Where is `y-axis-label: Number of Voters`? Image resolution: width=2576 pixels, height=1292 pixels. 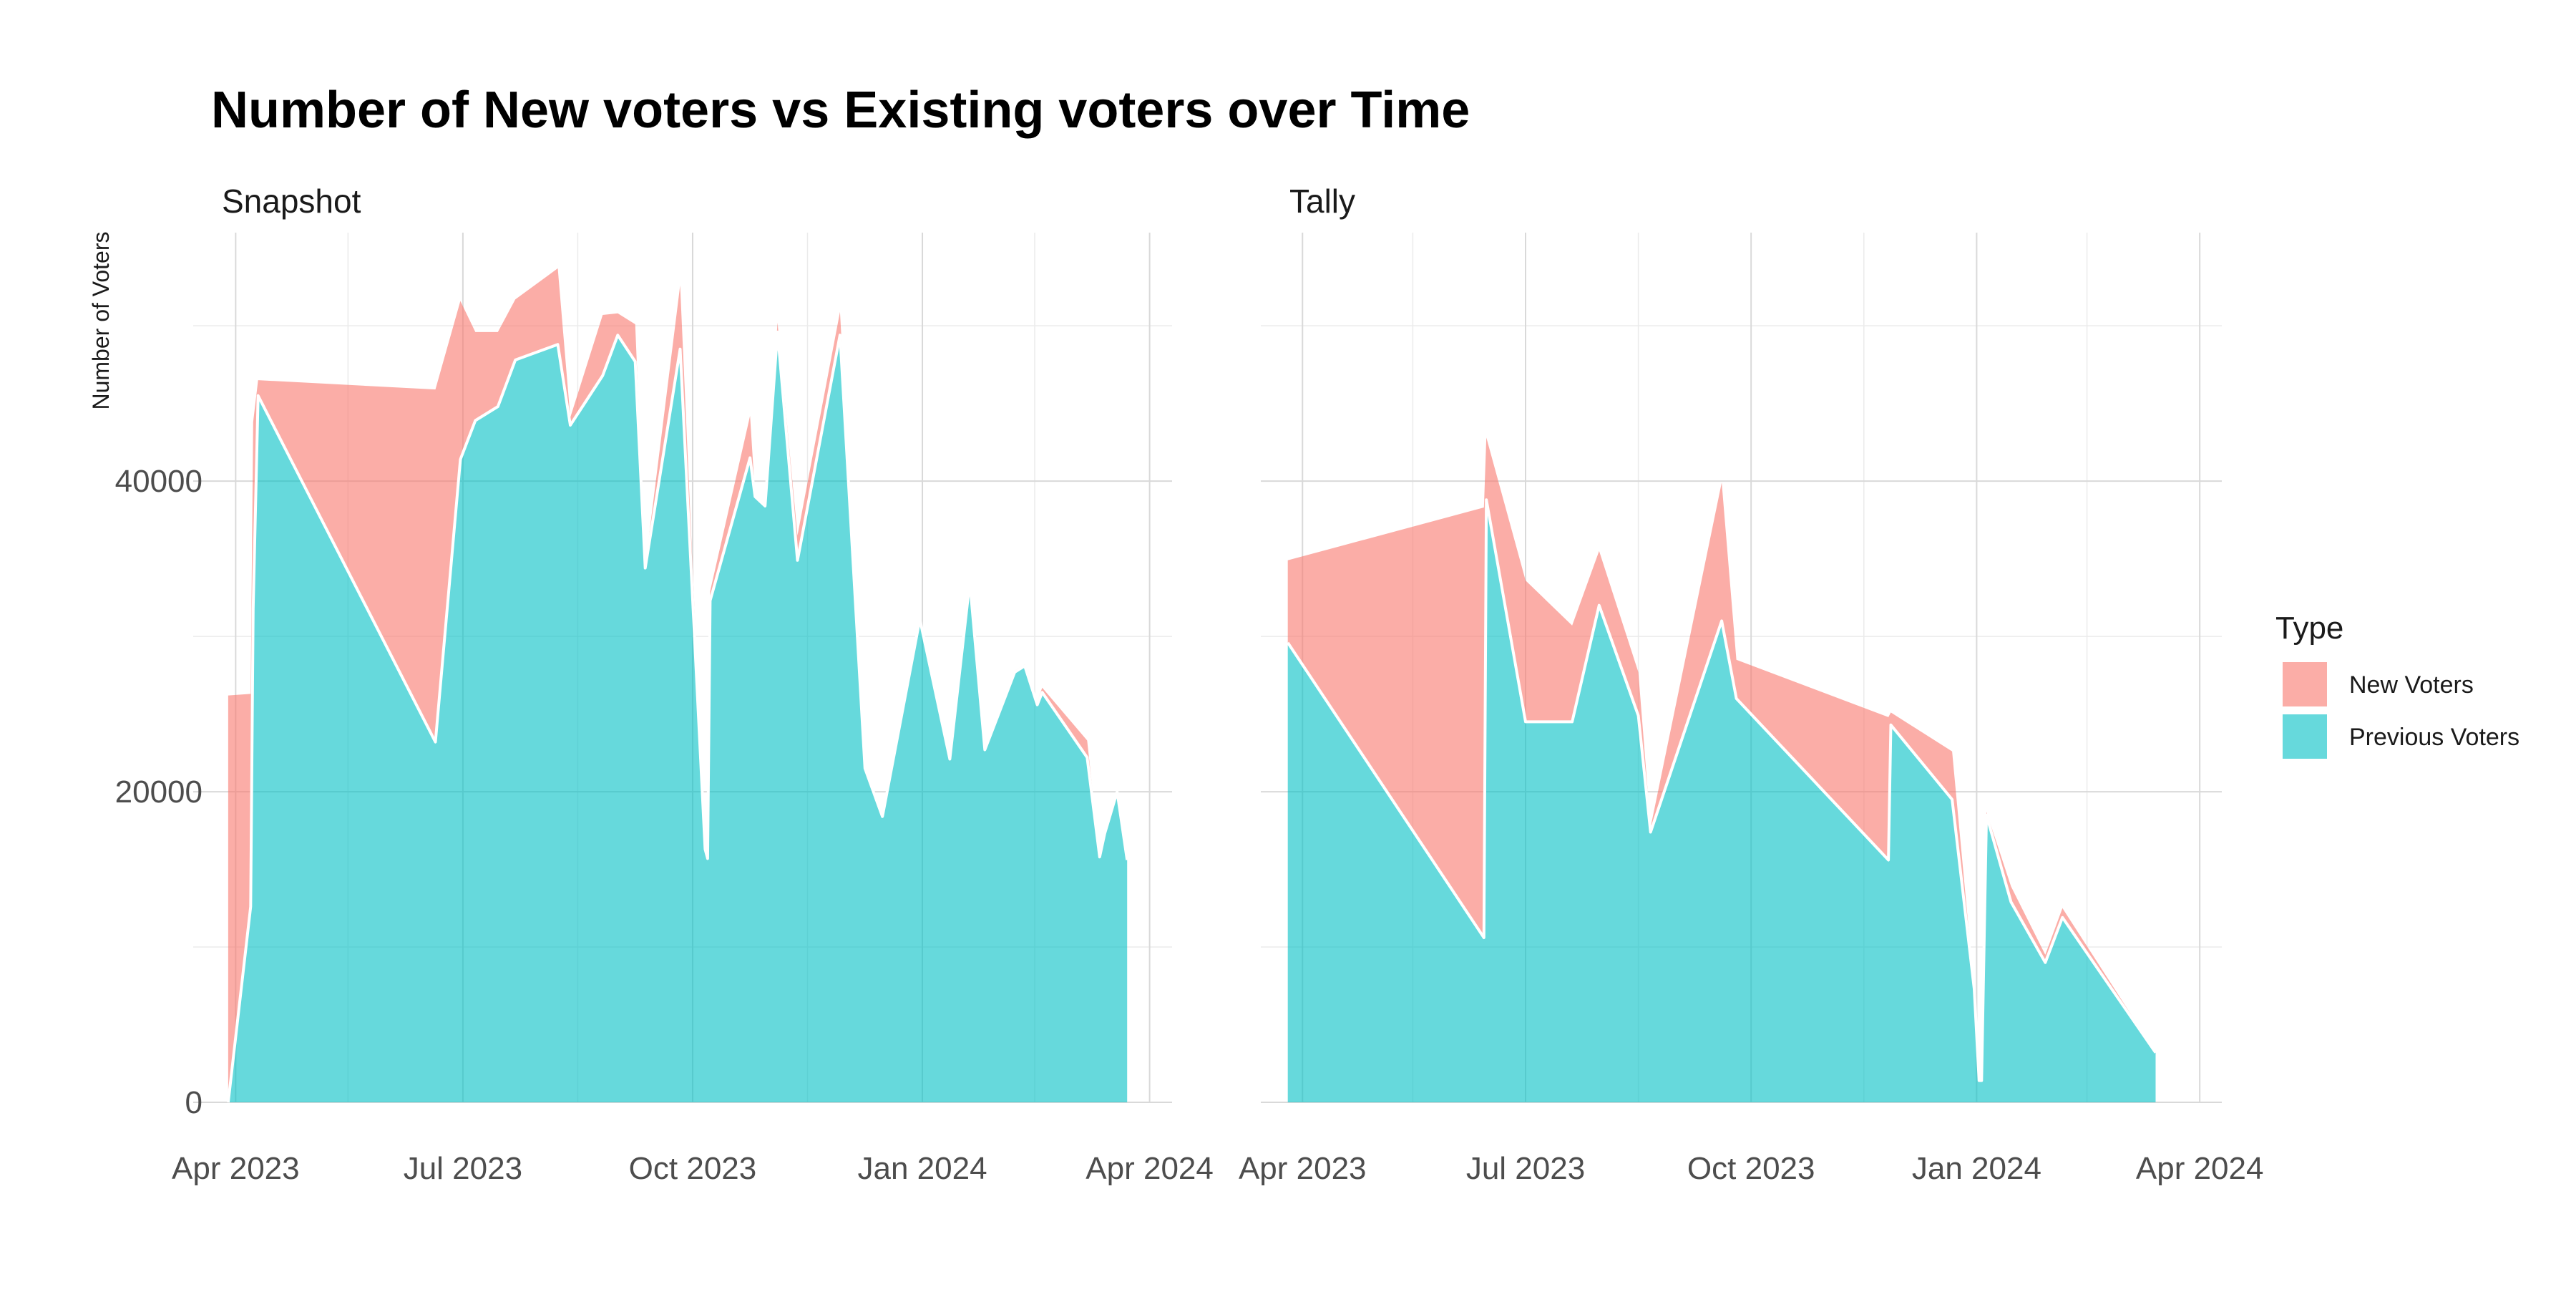
y-axis-label: Number of Voters is located at coordinates (101, 321).